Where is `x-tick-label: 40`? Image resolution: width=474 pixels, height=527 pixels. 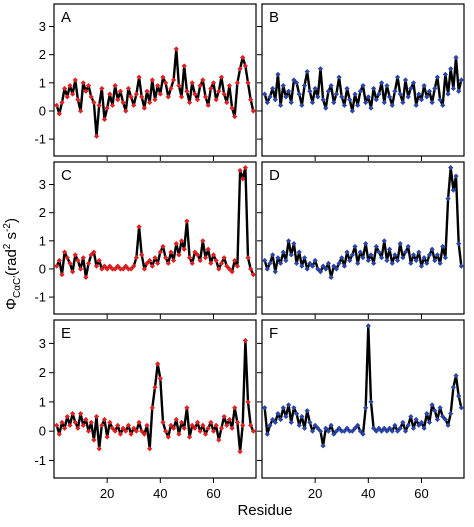
x-tick-label: 40 is located at coordinates (160, 493).